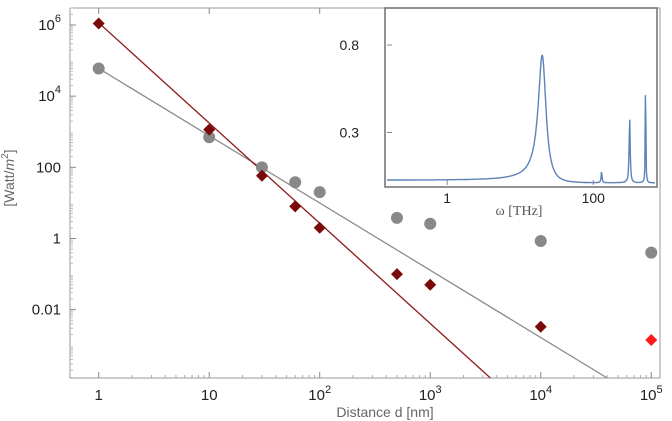 The height and width of the screenshot is (421, 672). I want to click on inset-x-tick-label: 1, so click(447, 198).